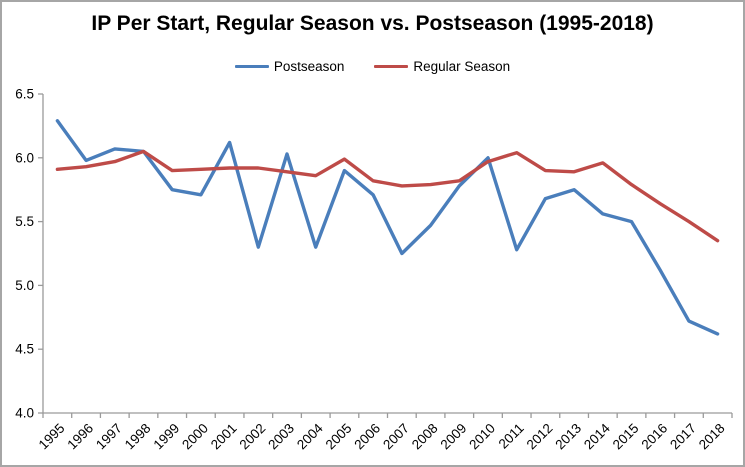 The width and height of the screenshot is (745, 467). What do you see at coordinates (568, 437) in the screenshot?
I see `x-tick-label: 2013` at bounding box center [568, 437].